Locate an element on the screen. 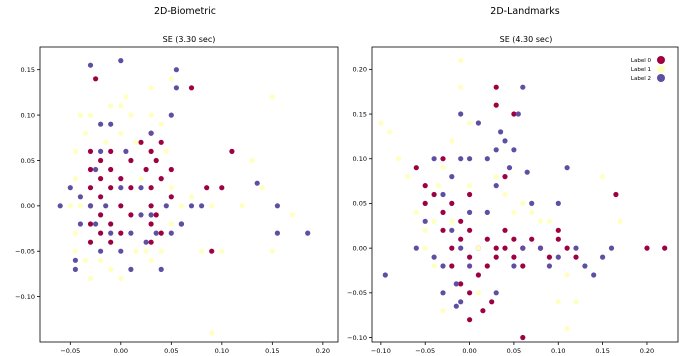 The image size is (681, 356). left-x-tick-label: 0.20 is located at coordinates (323, 351).